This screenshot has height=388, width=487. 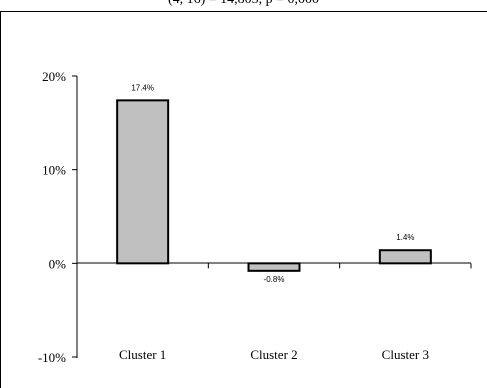 What do you see at coordinates (274, 279) in the screenshot?
I see `data-label: -0.8%` at bounding box center [274, 279].